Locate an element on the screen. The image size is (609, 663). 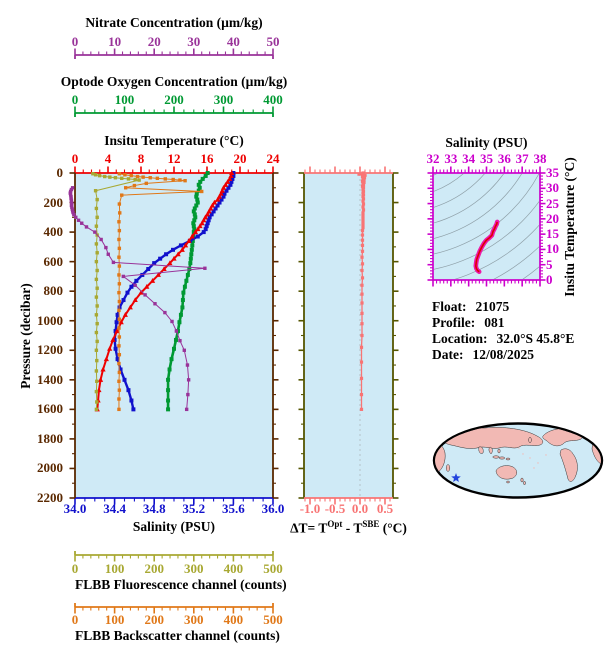
fluorescence-tick-label: 0 is located at coordinates (75, 568).